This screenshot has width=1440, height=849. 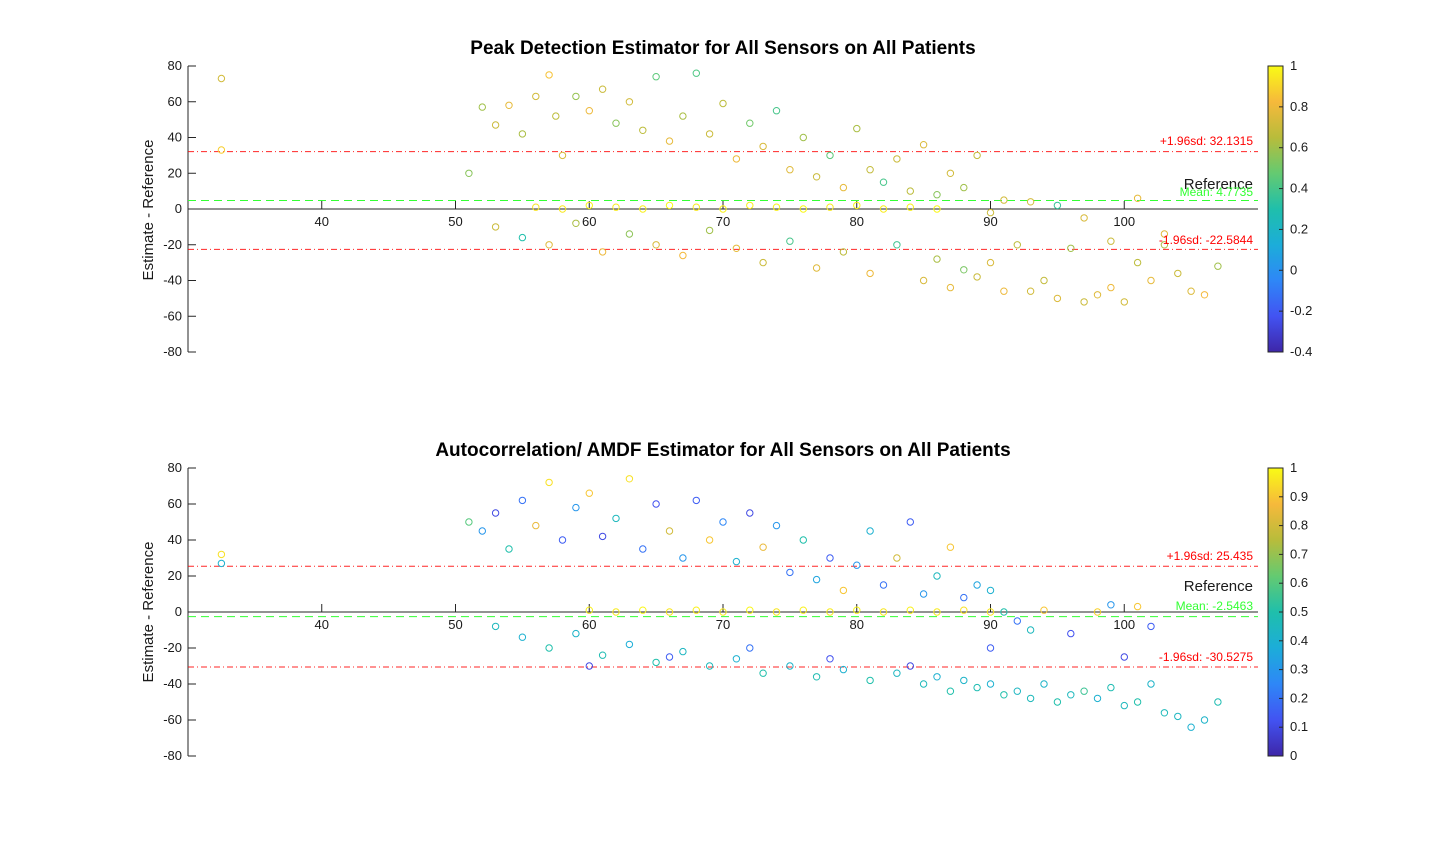 I want to click on colorbar-tick-label: 0.1, so click(x=1299, y=726).